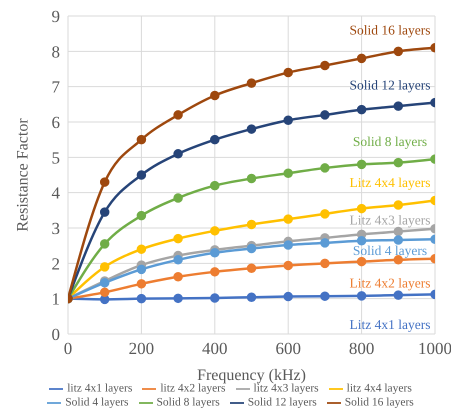  I want to click on y-tick-label: 0, so click(56, 334).